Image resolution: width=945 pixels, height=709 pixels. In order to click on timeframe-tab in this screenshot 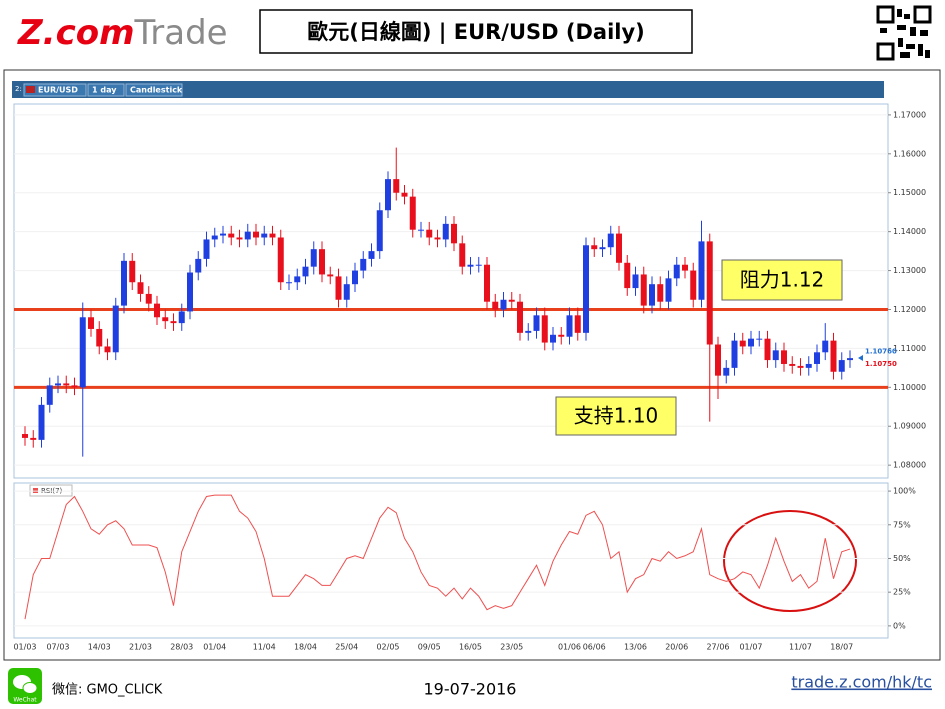, I will do `click(106, 90)`.